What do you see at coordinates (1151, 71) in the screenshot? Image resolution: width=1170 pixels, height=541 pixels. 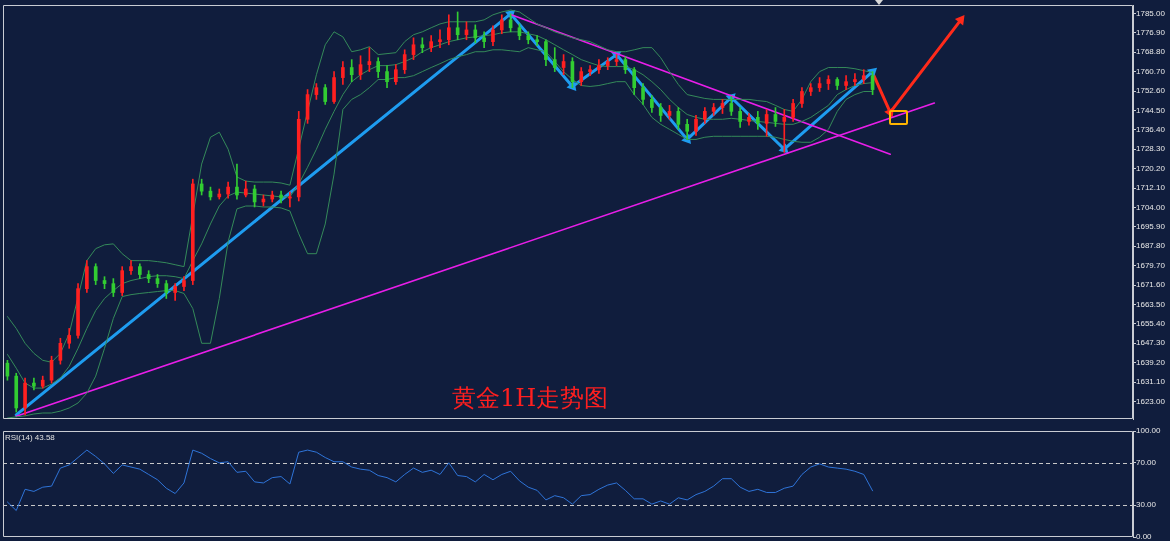 I see `y-tick-label: 1760.70` at bounding box center [1151, 71].